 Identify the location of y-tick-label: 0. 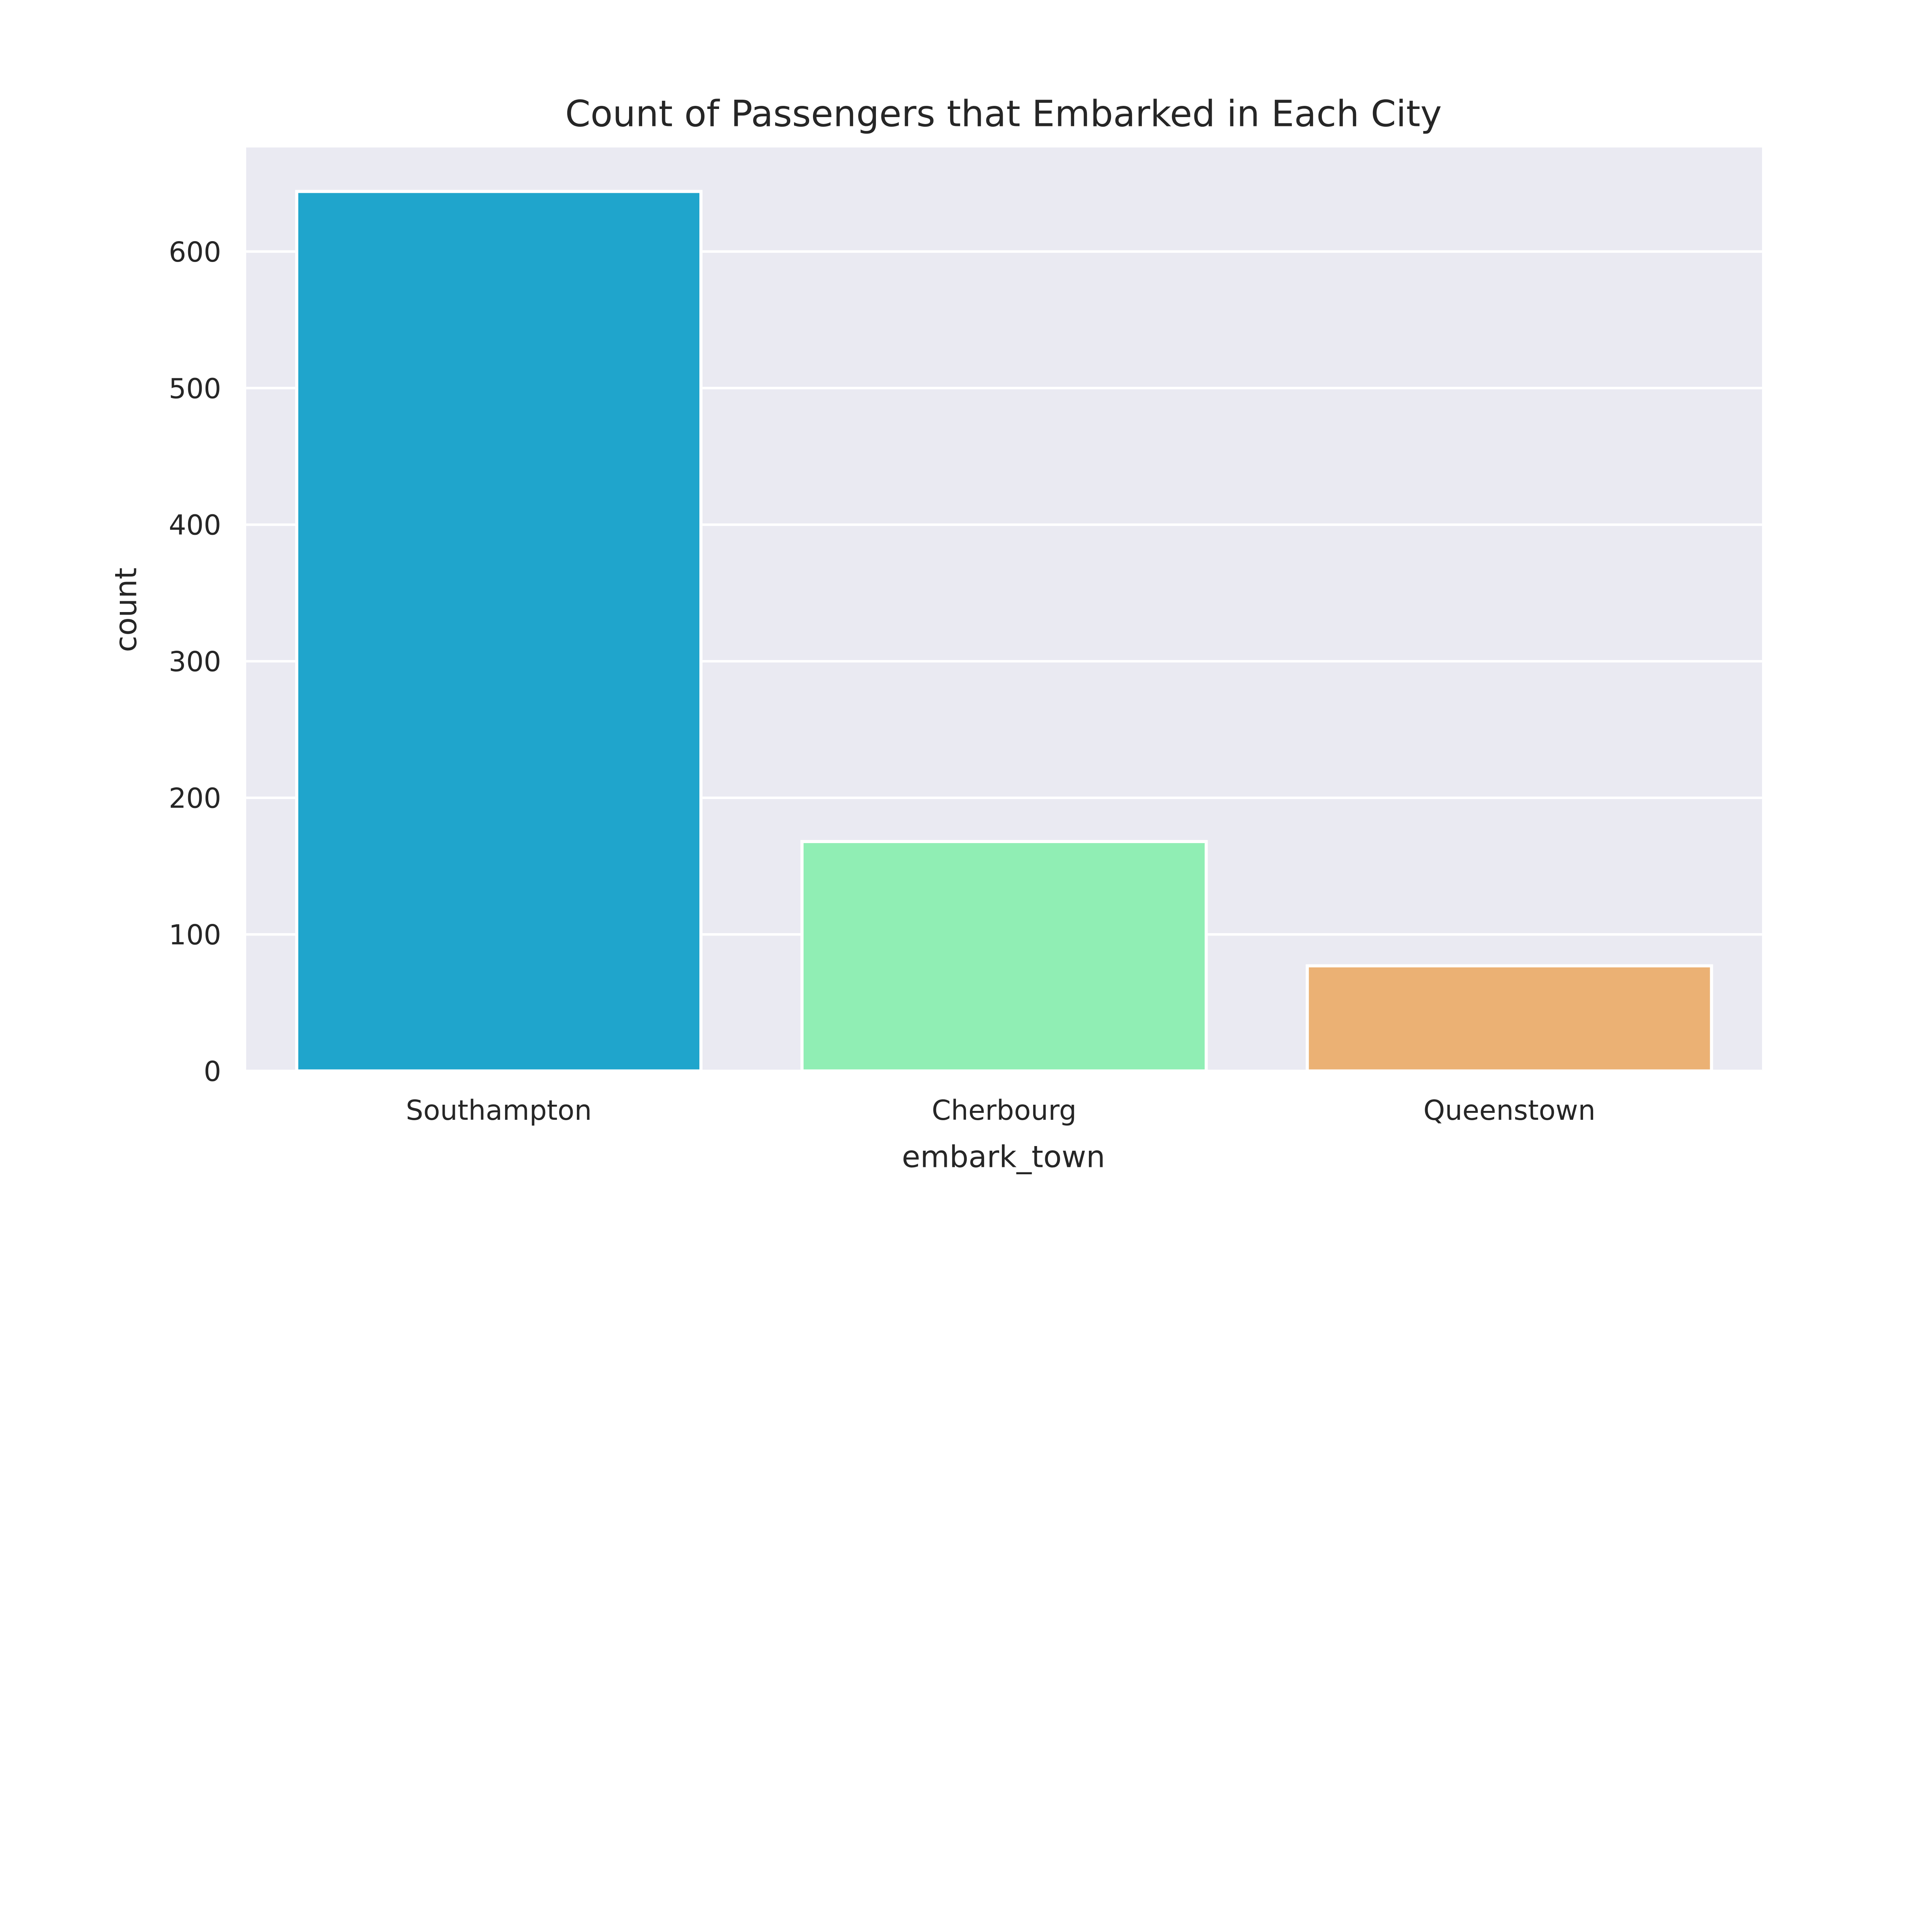
(212, 1072).